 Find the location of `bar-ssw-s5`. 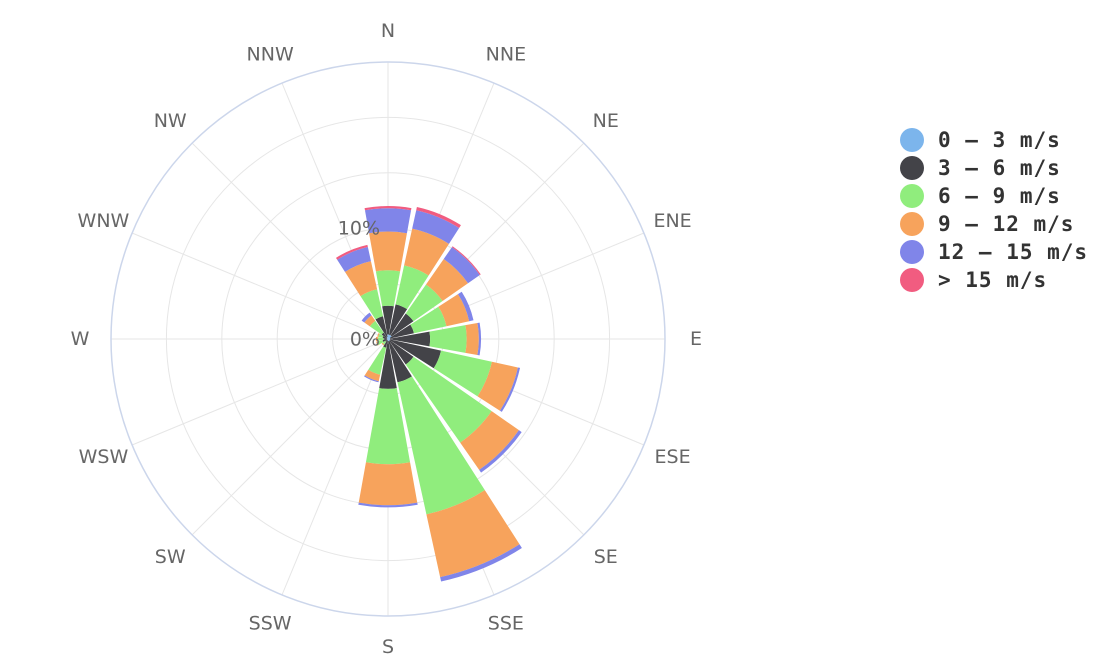

bar-ssw-s5 is located at coordinates (371, 379).